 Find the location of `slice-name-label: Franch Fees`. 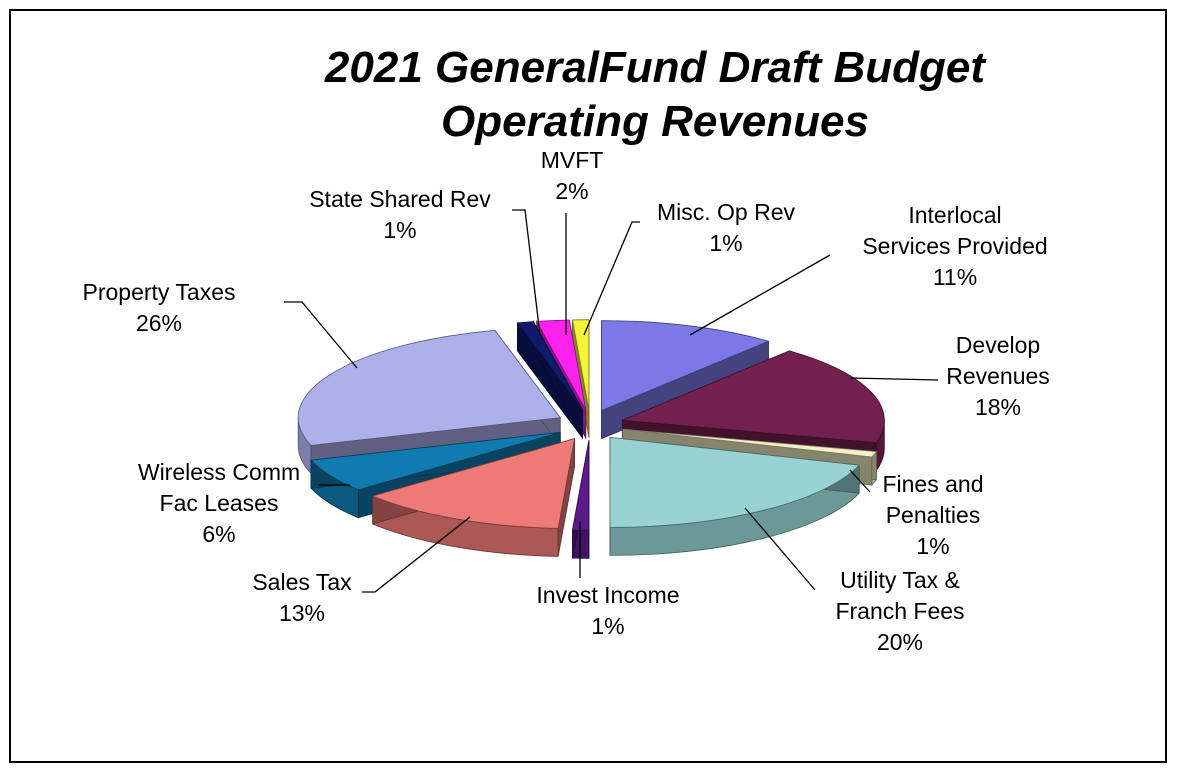

slice-name-label: Franch Fees is located at coordinates (899, 611).